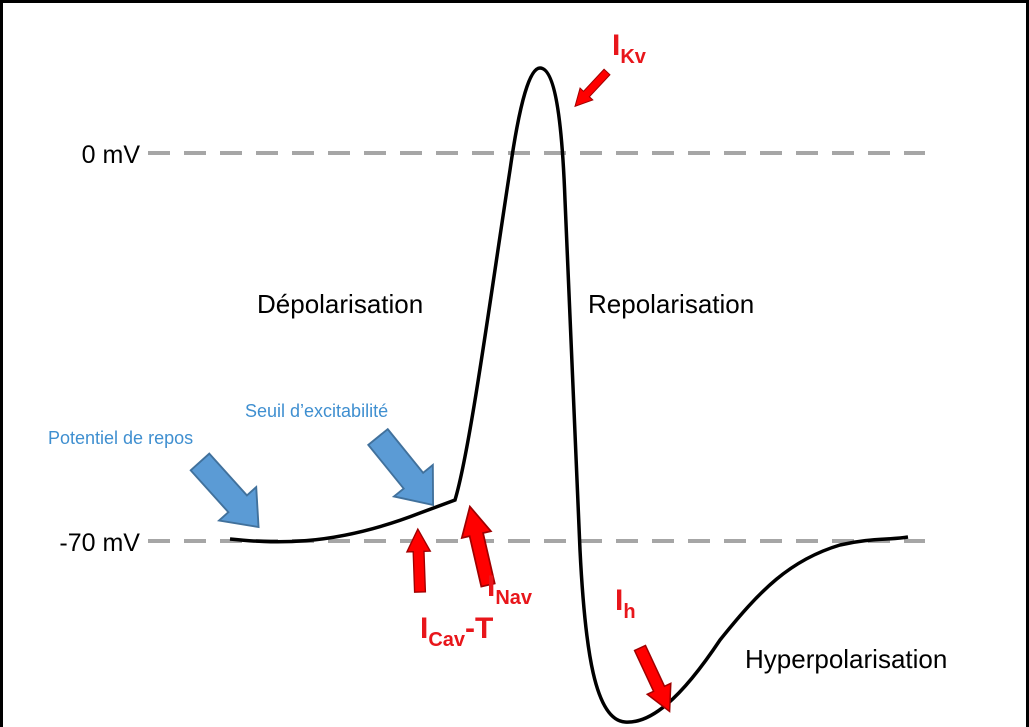  I want to click on cav-label: ICav-T, so click(456, 631).